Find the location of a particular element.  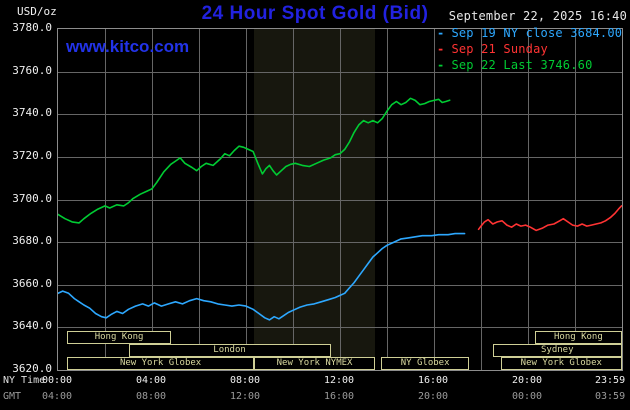

session-new-york-nymex: New York NYMEX is located at coordinates (314, 363).